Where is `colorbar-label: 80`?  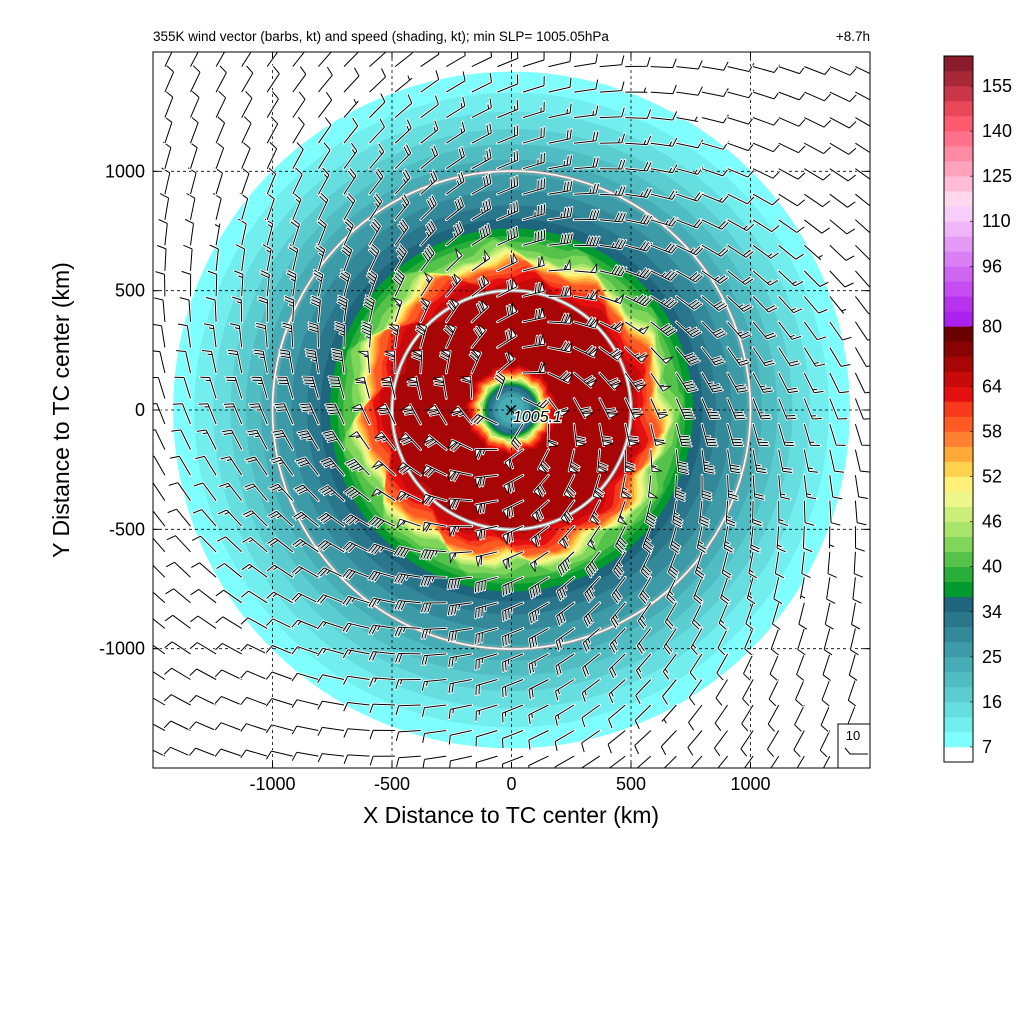
colorbar-label: 80 is located at coordinates (992, 326).